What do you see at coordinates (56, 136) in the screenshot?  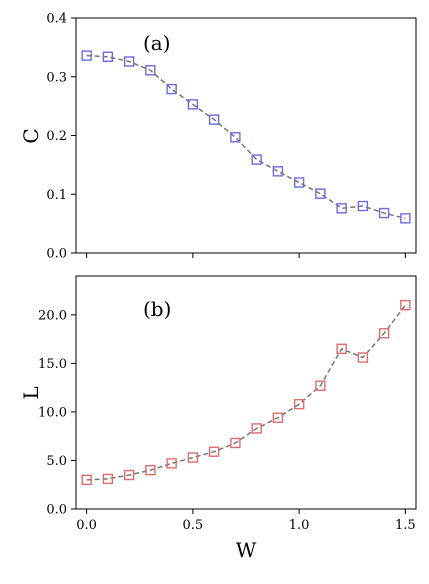 I see `y-tick-label: 0.2` at bounding box center [56, 136].